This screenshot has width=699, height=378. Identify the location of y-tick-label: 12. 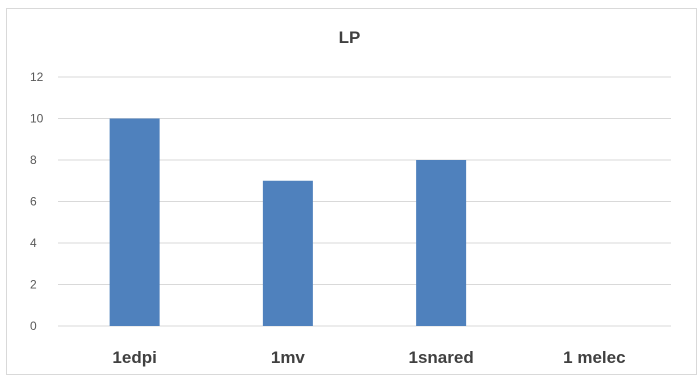
(37, 77).